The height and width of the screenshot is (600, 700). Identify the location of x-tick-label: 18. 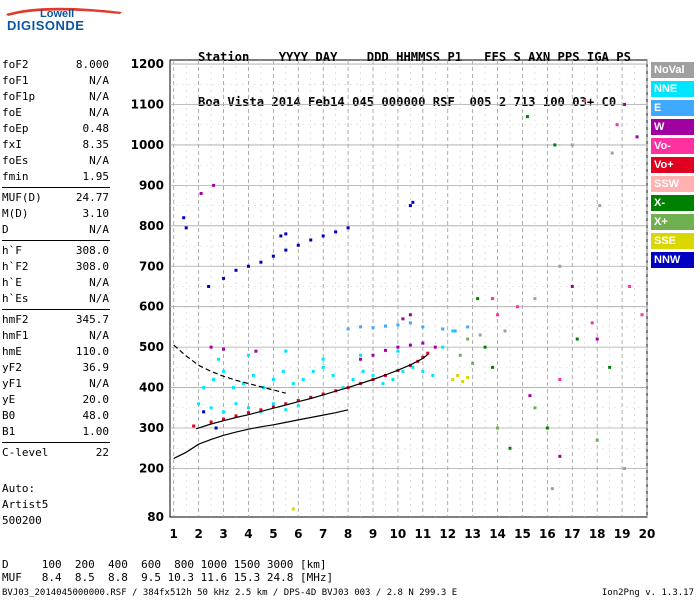
(597, 534).